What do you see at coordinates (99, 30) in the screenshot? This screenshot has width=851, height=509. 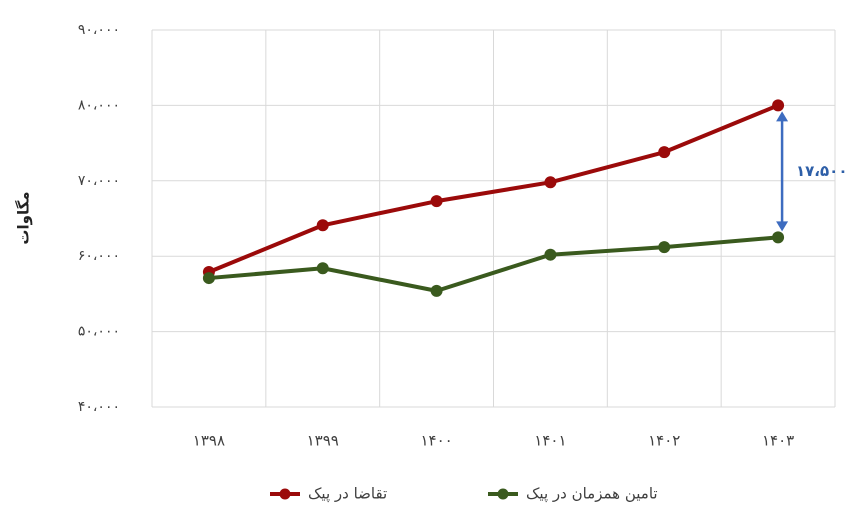 I see `y-tick-label: ۹۰،۰۰۰` at bounding box center [99, 30].